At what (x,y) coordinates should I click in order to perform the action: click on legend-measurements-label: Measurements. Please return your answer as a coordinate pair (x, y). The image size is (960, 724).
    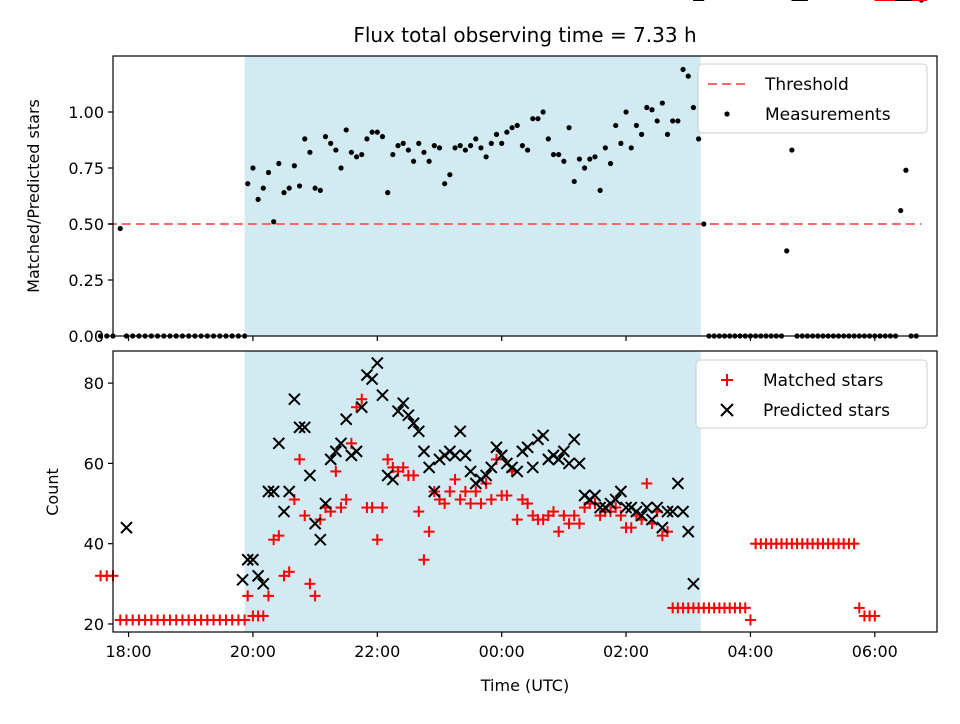
    Looking at the image, I should click on (828, 115).